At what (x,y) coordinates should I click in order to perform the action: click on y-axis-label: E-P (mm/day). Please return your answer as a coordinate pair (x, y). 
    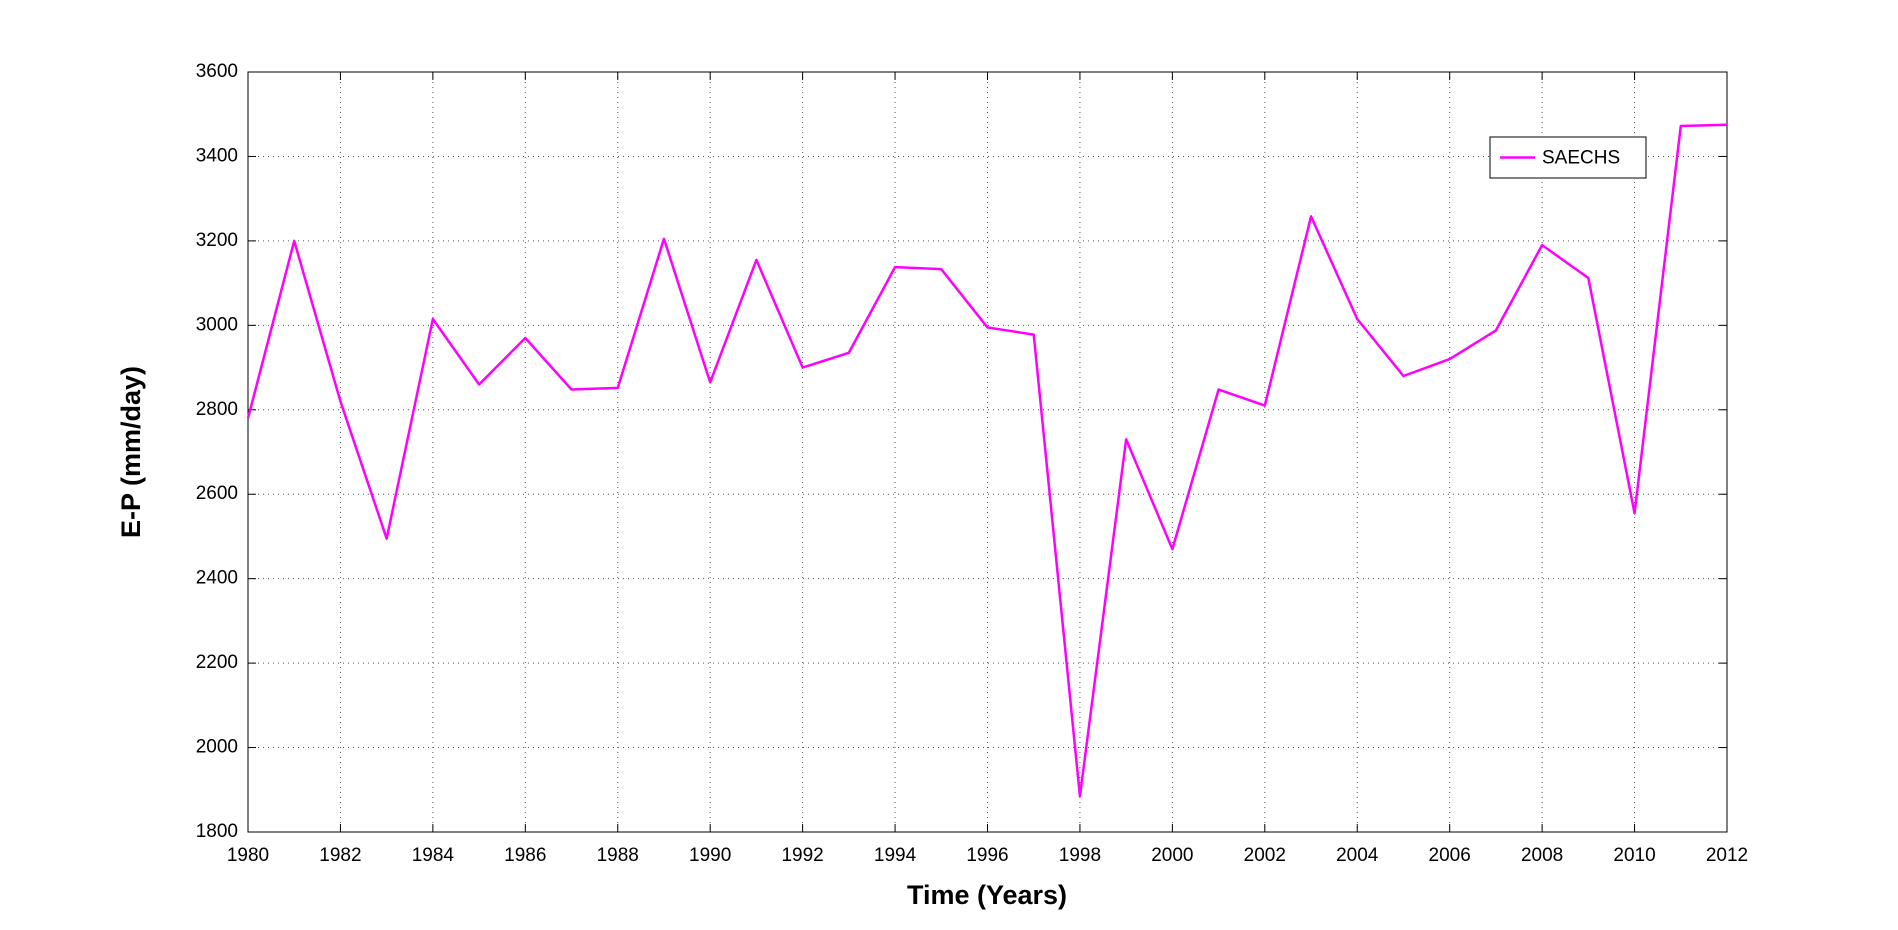
    Looking at the image, I should click on (131, 452).